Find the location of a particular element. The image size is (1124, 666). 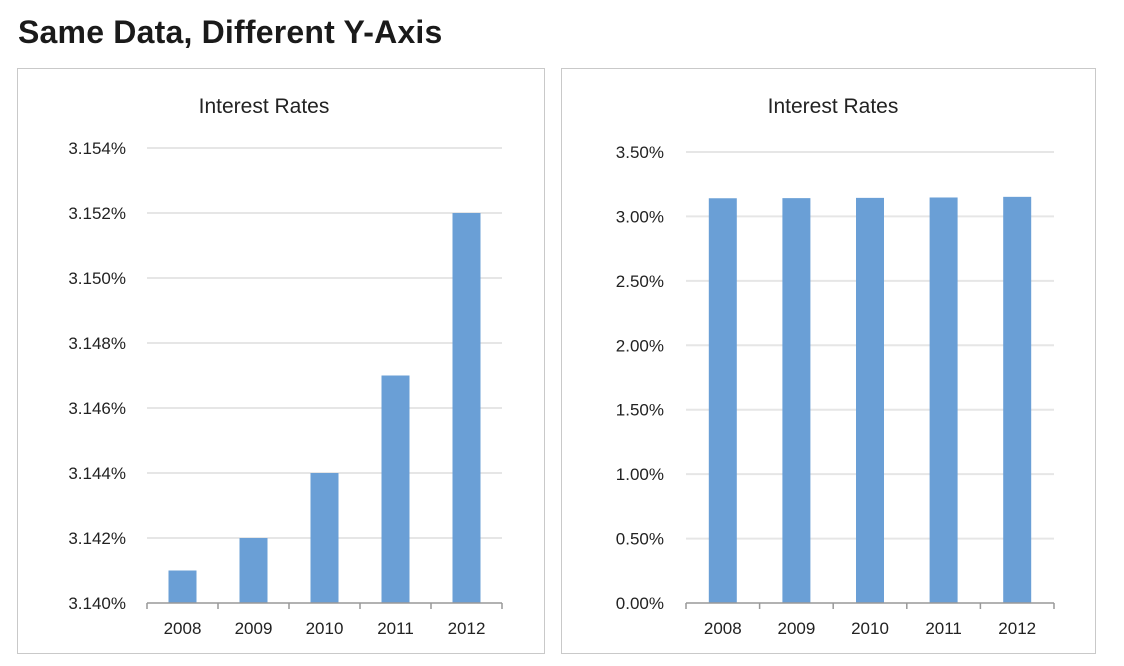

y-tick-label: 3.152% is located at coordinates (97, 213).